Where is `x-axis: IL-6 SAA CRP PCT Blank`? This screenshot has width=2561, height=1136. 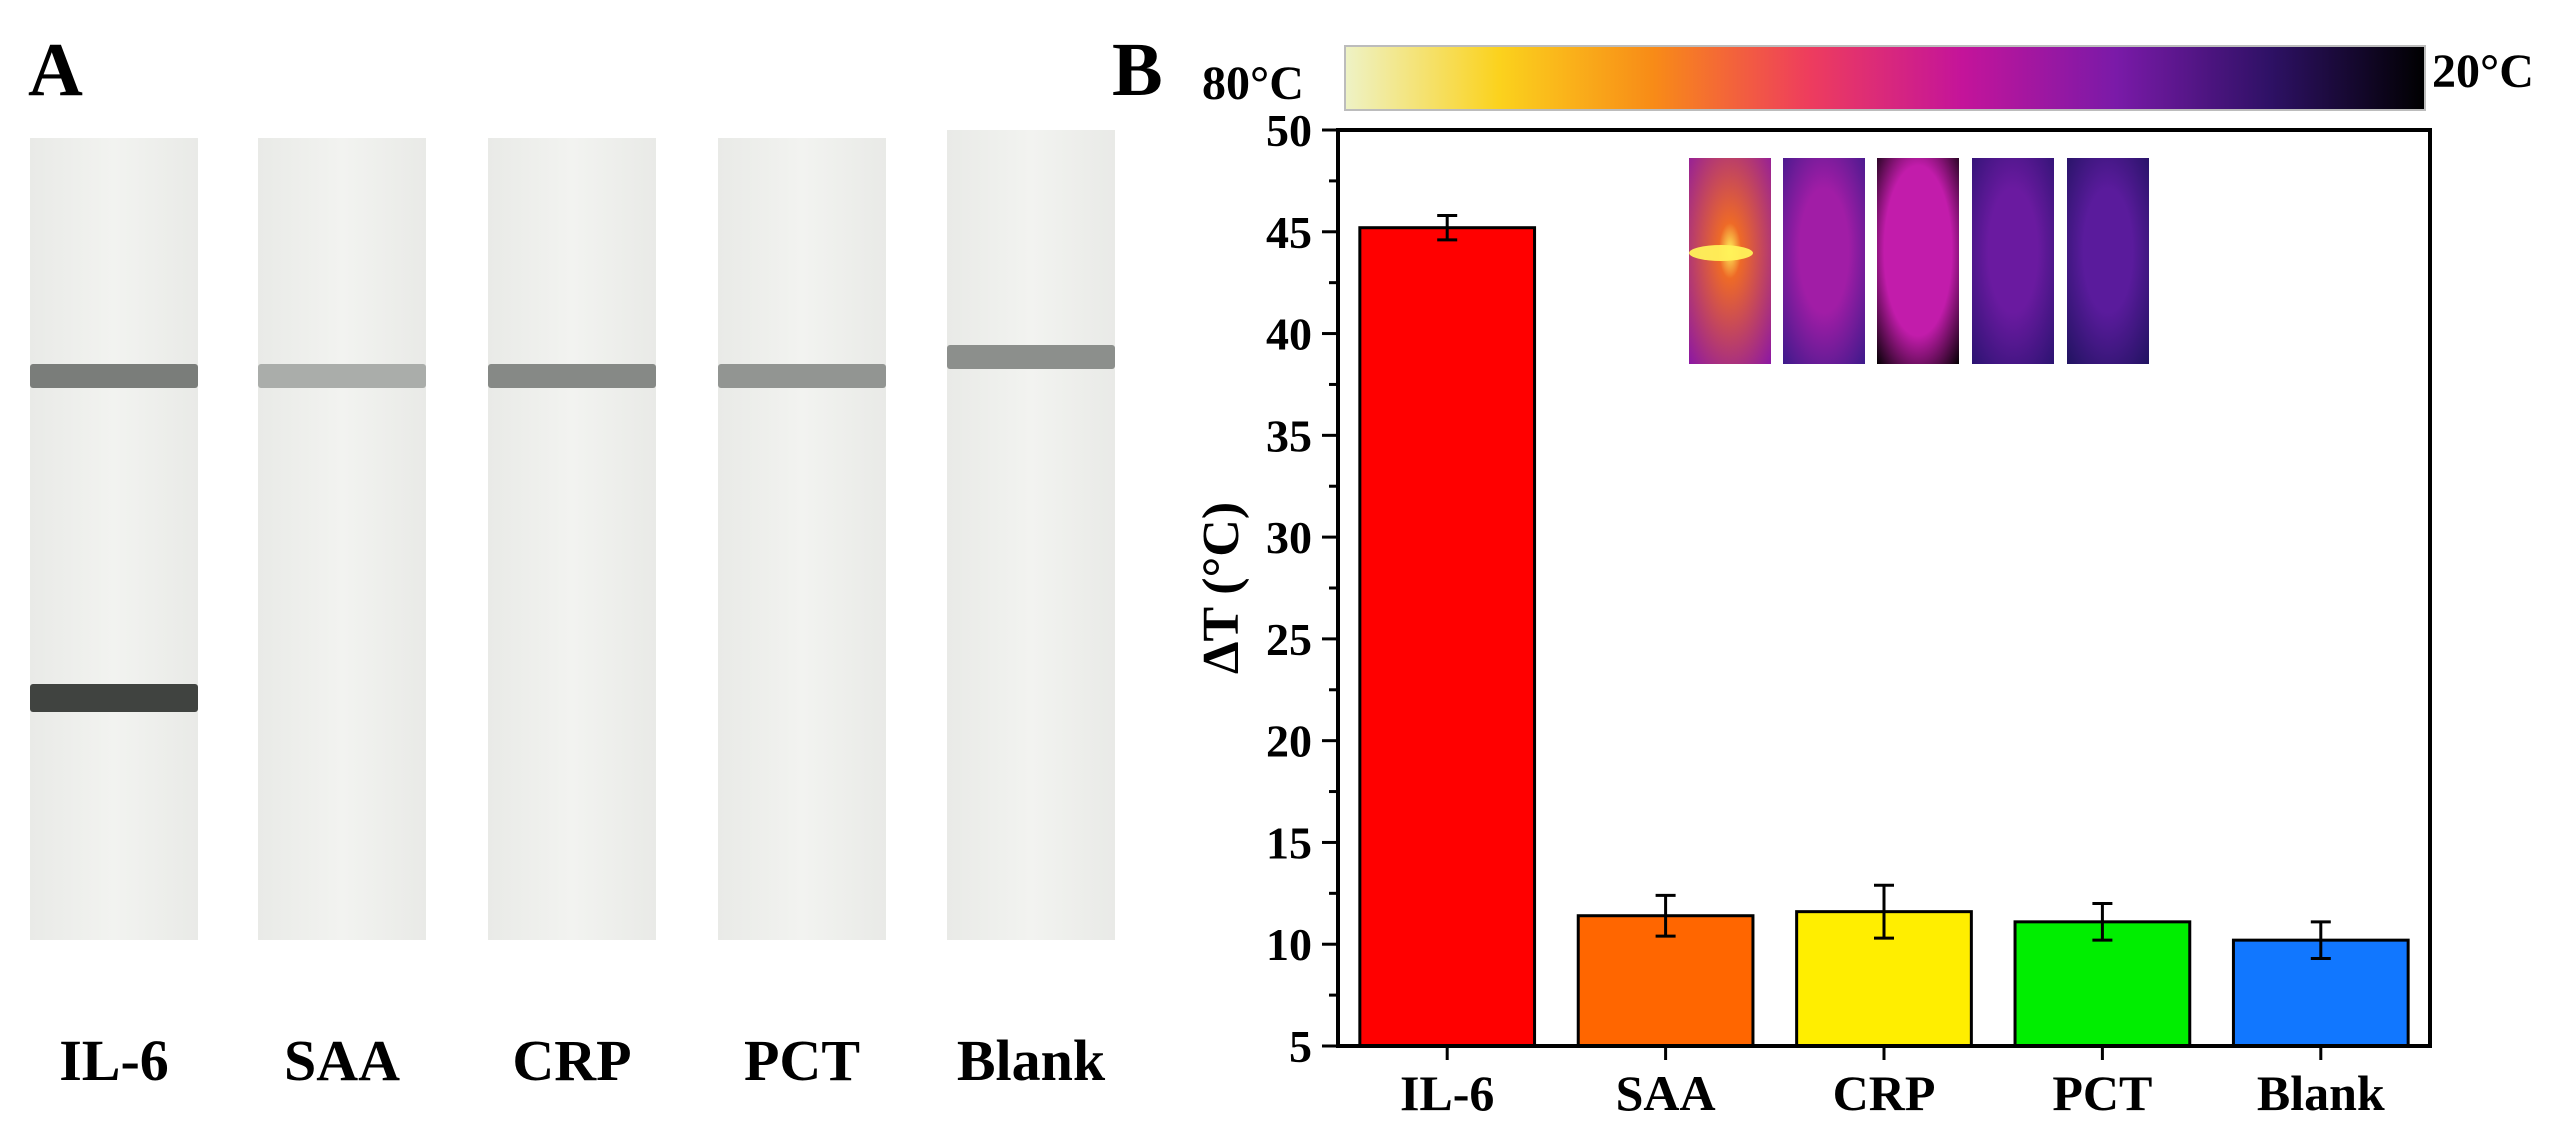 x-axis: IL-6 SAA CRP PCT Blank is located at coordinates (1892, 1083).